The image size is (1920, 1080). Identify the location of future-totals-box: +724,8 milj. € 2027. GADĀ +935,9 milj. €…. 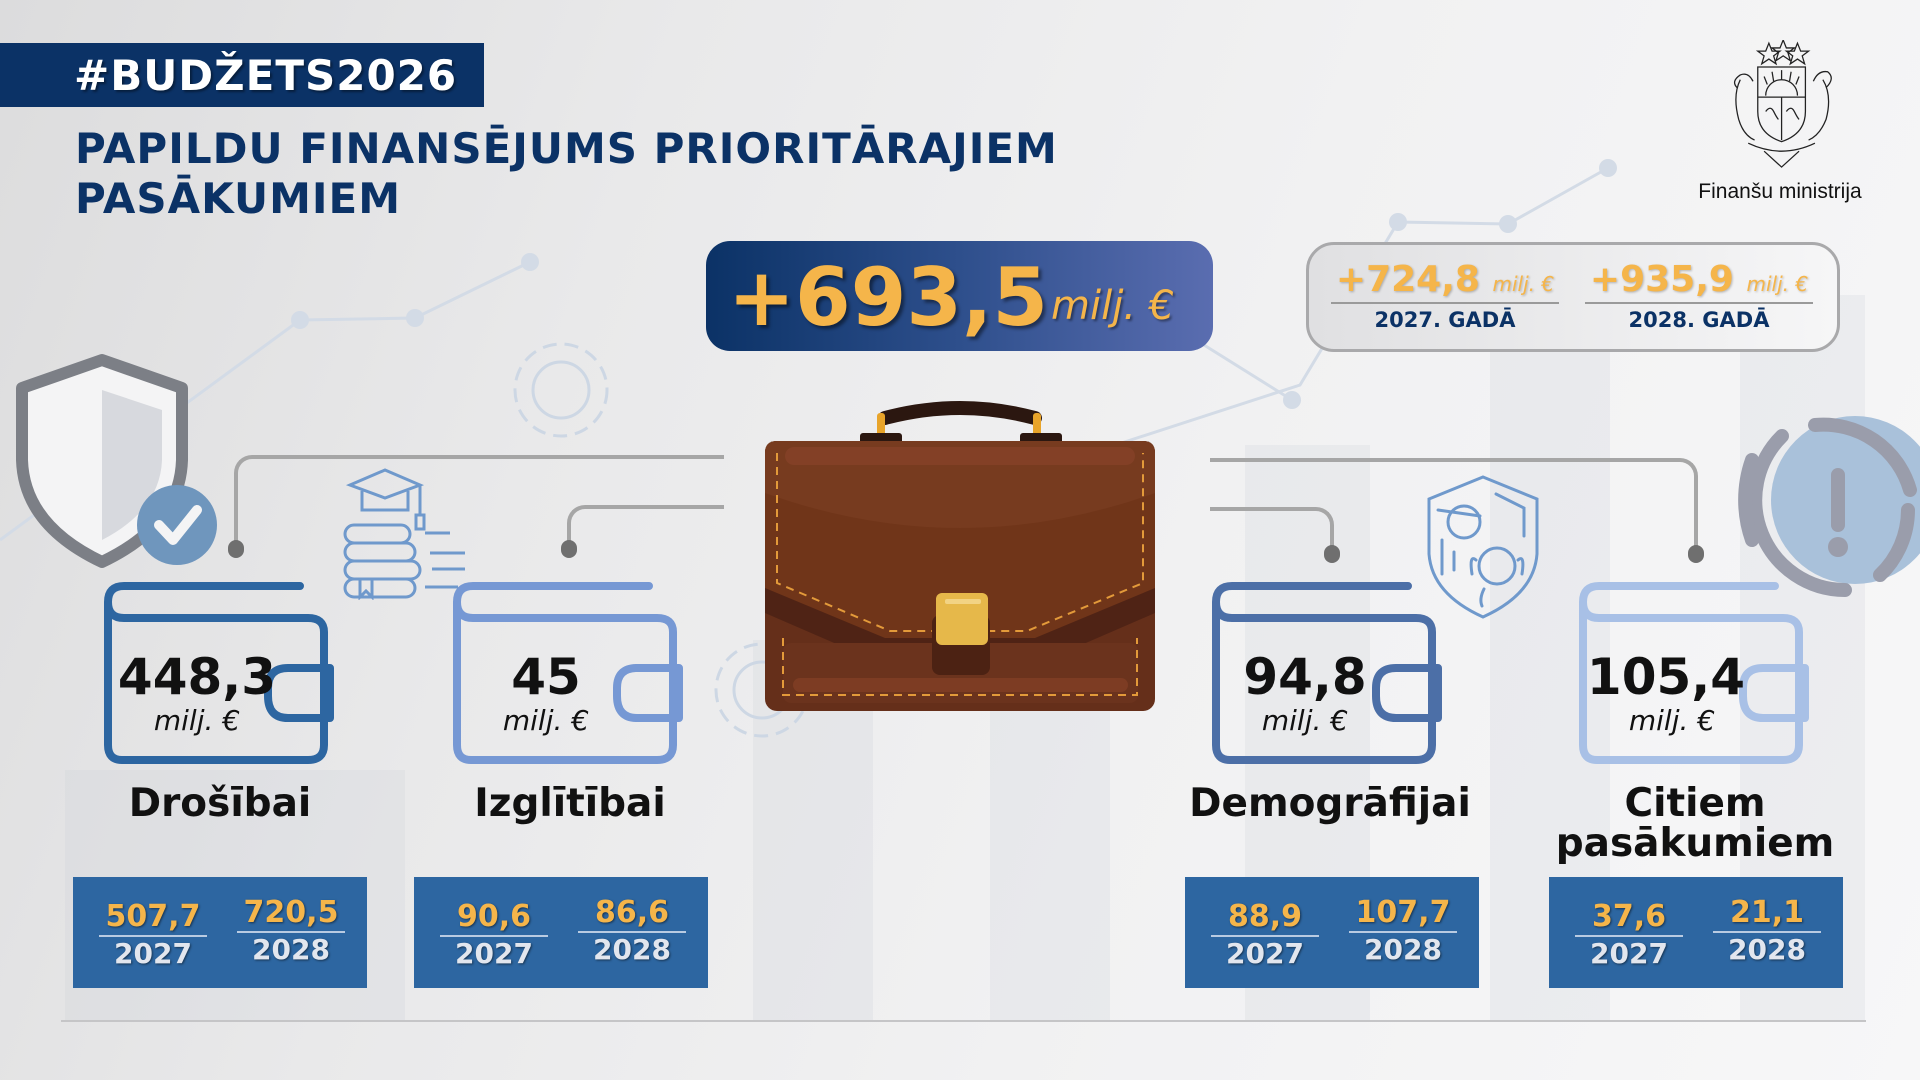
(1573, 297).